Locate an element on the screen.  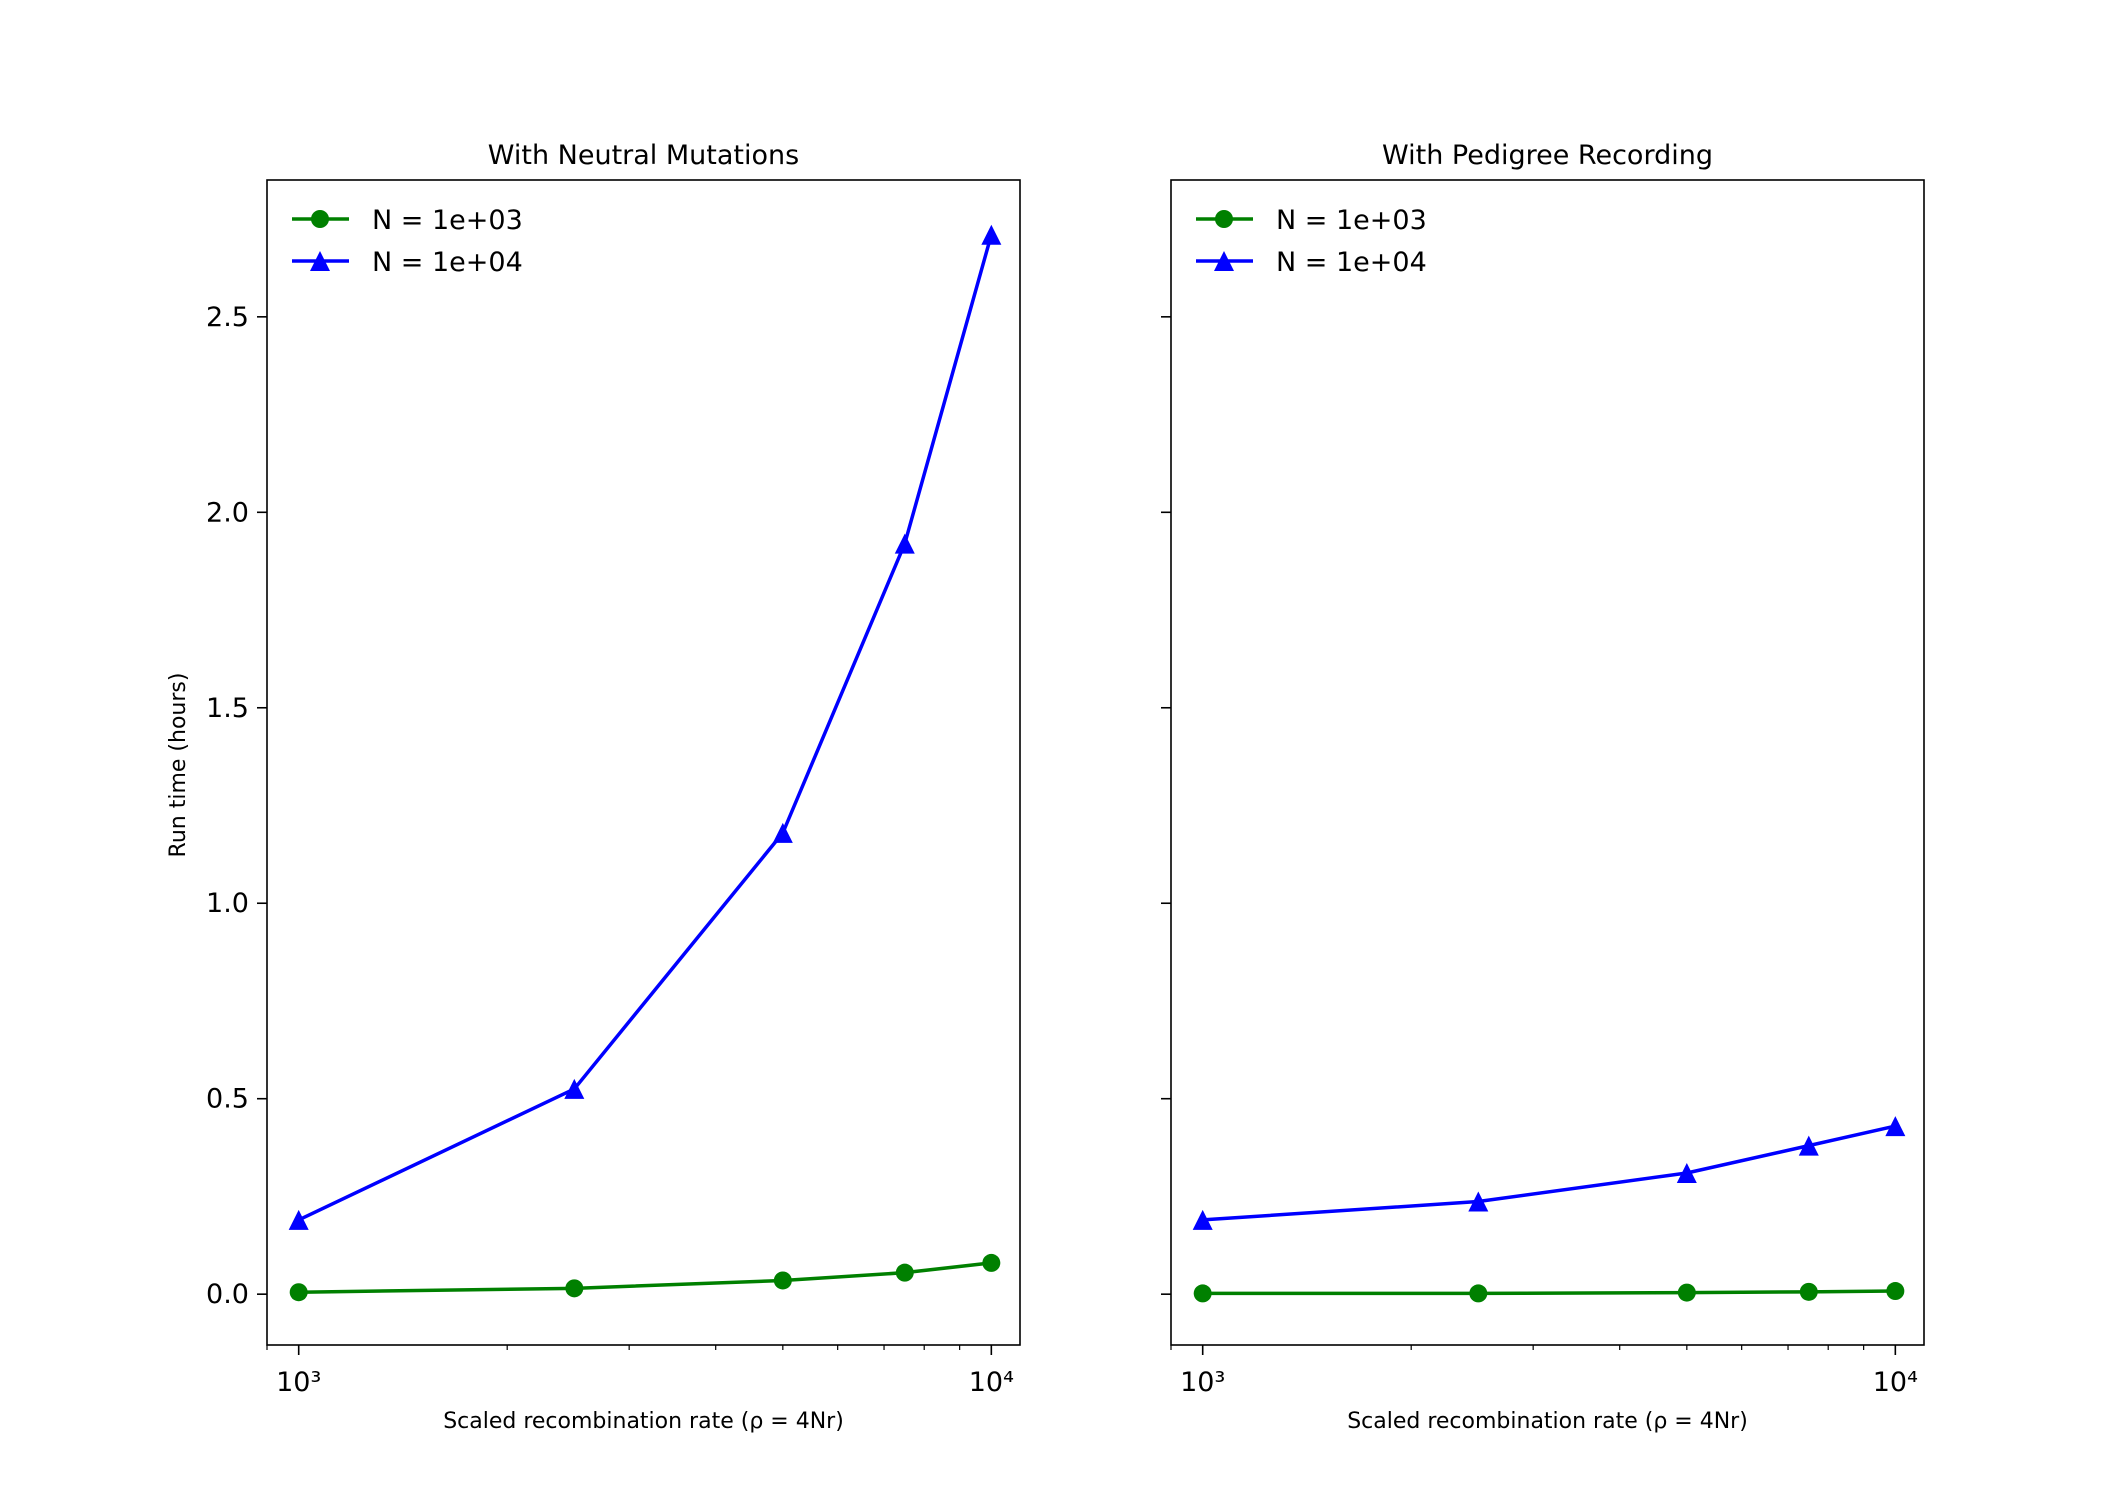
y-axis-label: Run time (hours) is located at coordinates (178, 765).